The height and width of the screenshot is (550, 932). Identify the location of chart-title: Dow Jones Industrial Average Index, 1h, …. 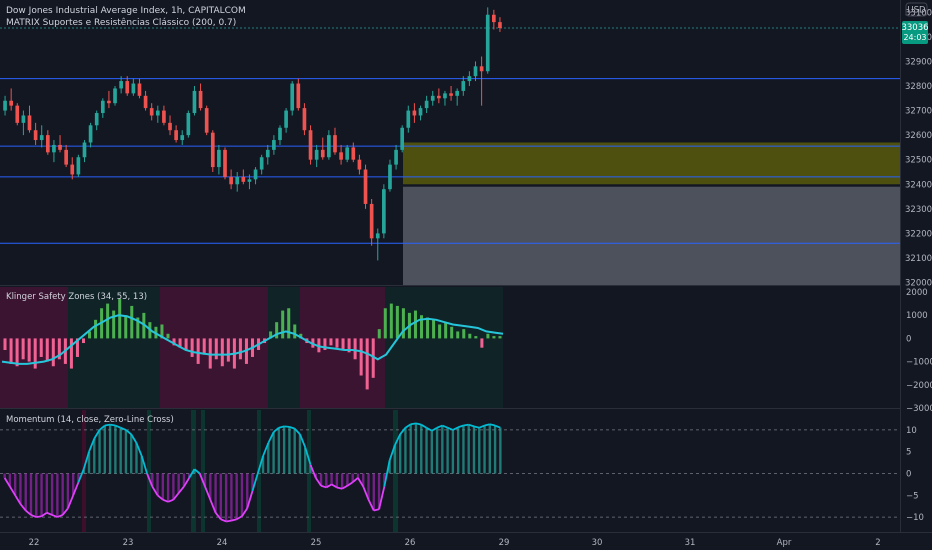
(126, 11).